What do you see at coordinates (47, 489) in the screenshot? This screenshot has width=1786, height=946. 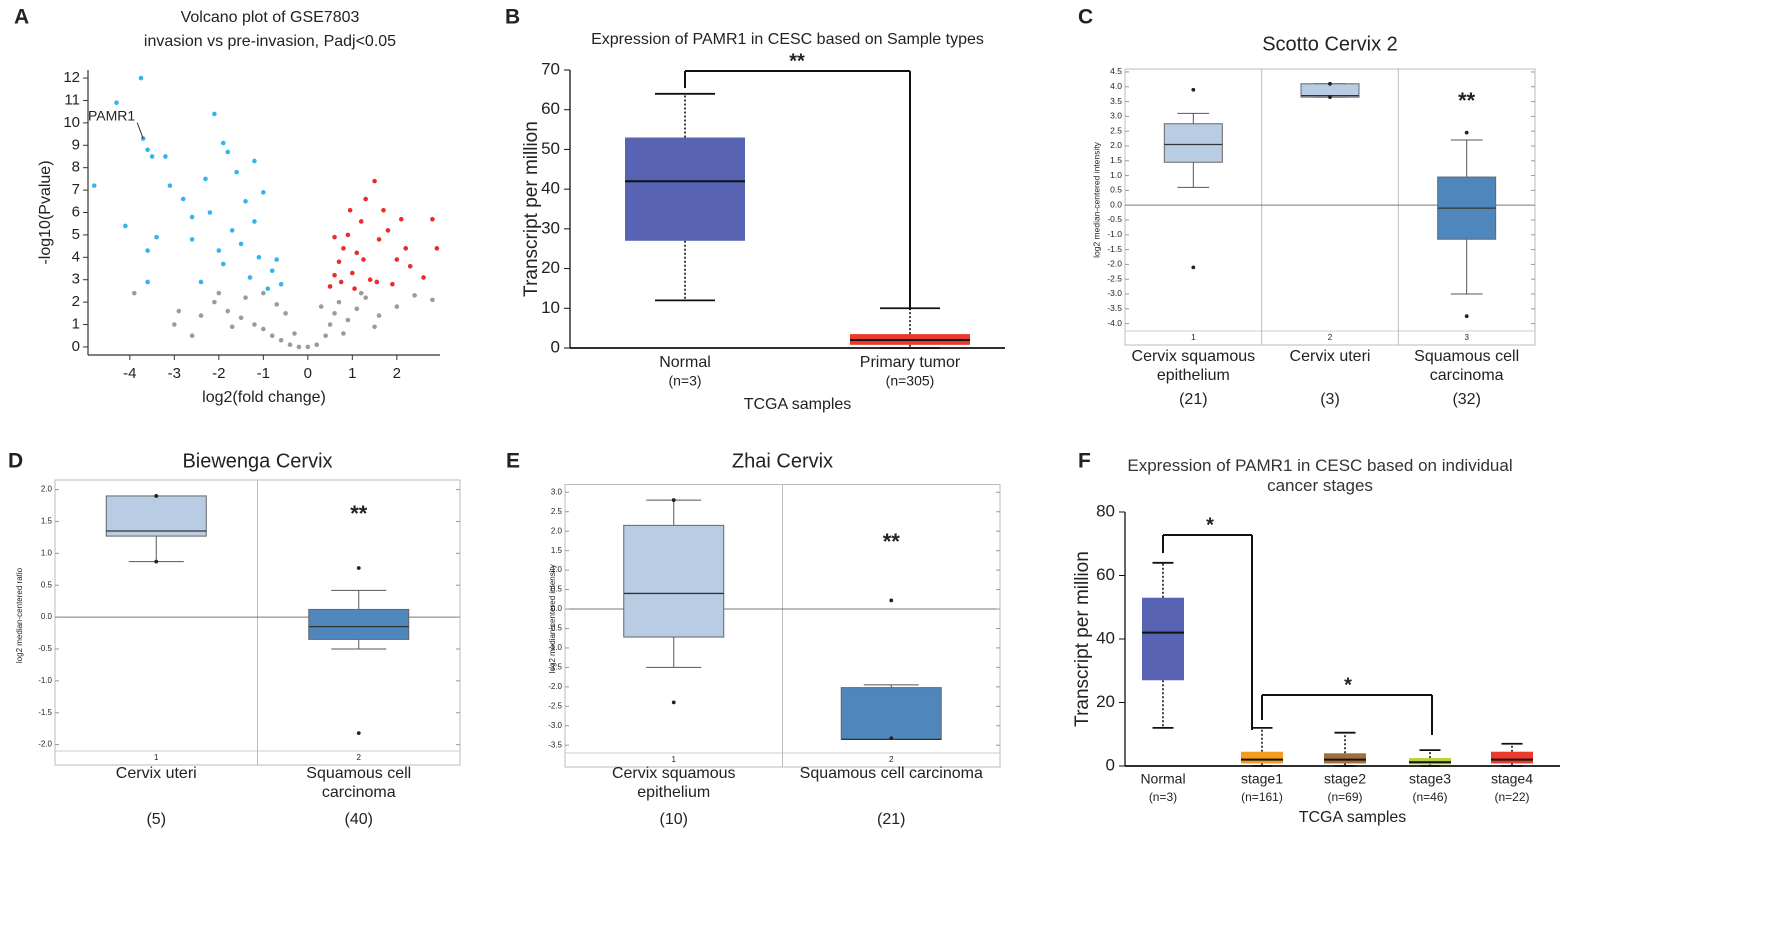 I see `y-tick-label: 2.0` at bounding box center [47, 489].